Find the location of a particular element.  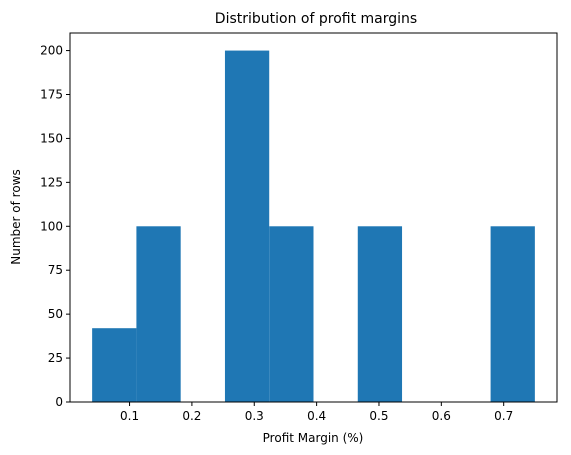

x-tick-label: 0.5 is located at coordinates (378, 416).